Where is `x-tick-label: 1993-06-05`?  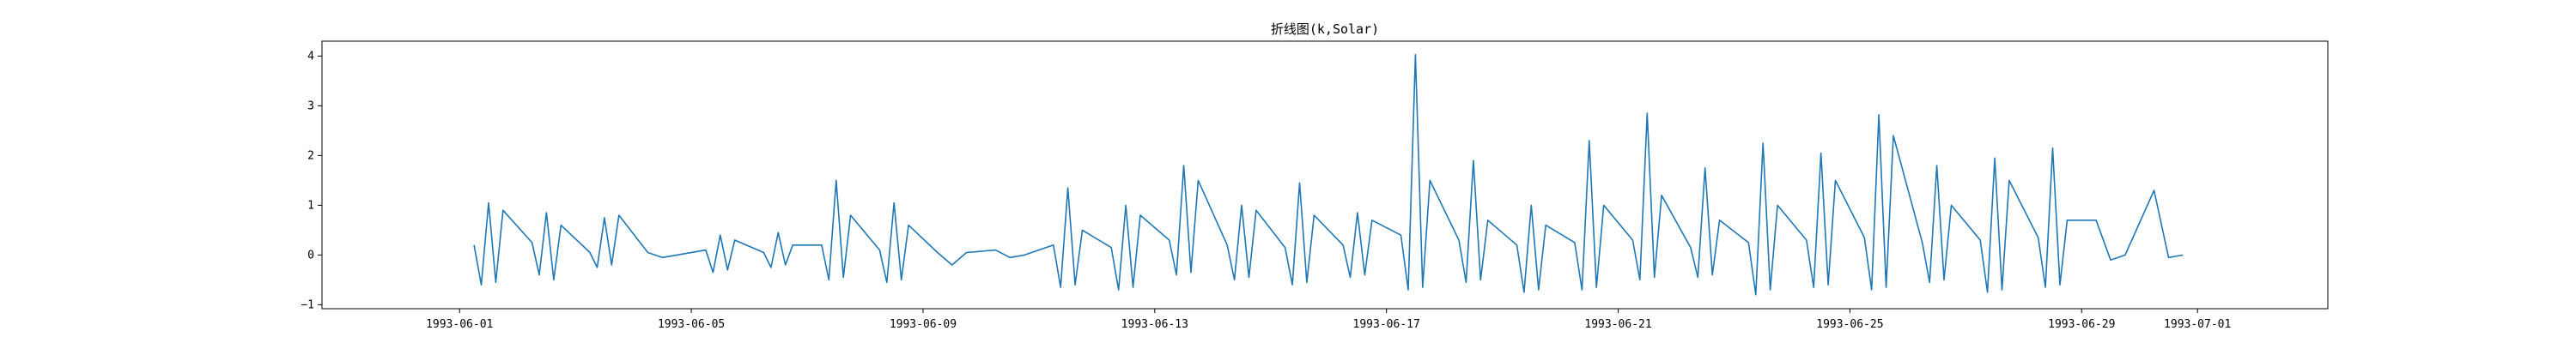
x-tick-label: 1993-06-05 is located at coordinates (691, 325).